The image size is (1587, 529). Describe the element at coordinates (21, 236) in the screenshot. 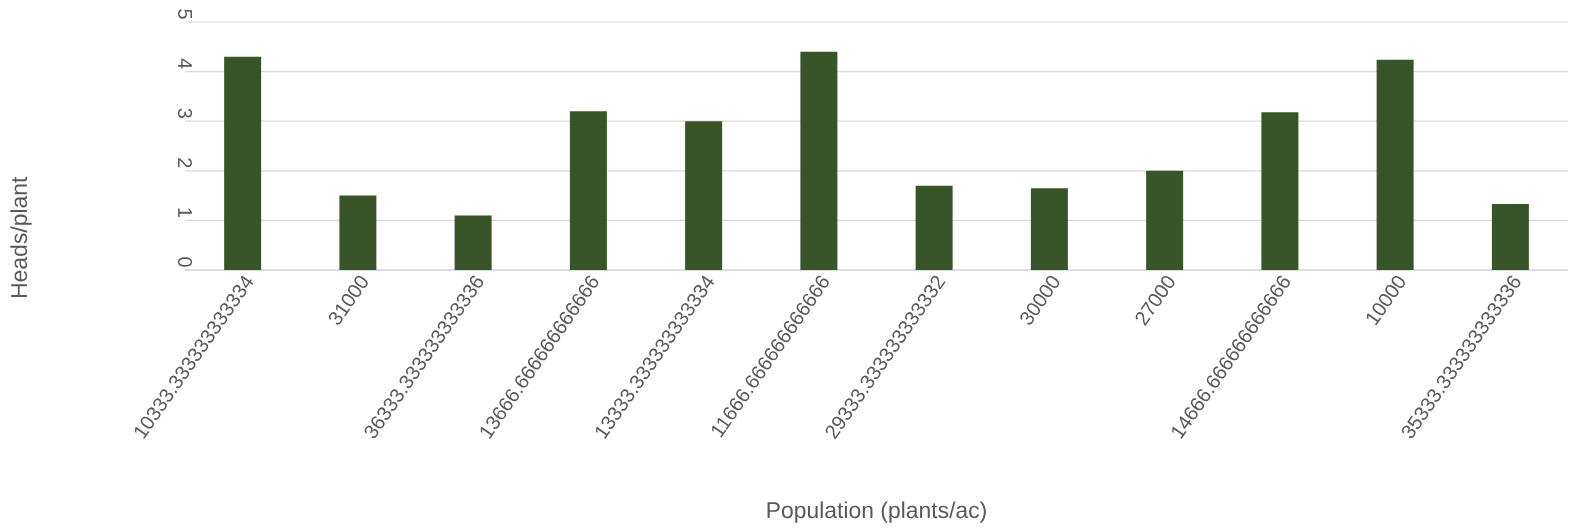

I see `y-axis-title: Heads/plant` at that location.